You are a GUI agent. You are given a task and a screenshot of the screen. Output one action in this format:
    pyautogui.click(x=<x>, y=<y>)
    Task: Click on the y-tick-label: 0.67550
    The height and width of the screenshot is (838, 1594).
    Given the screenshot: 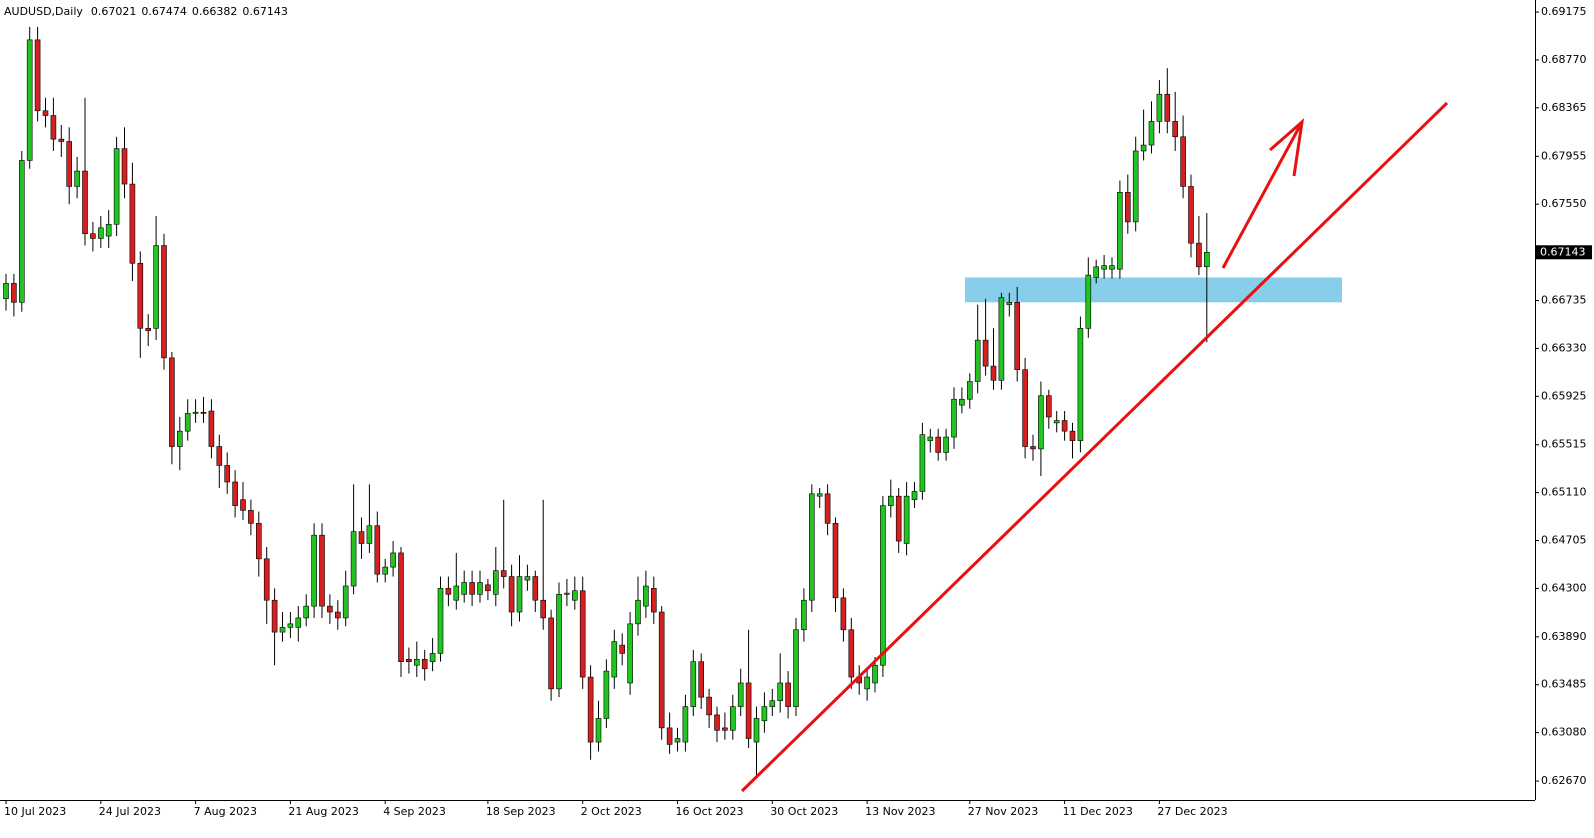 What is the action you would take?
    pyautogui.click(x=1564, y=203)
    